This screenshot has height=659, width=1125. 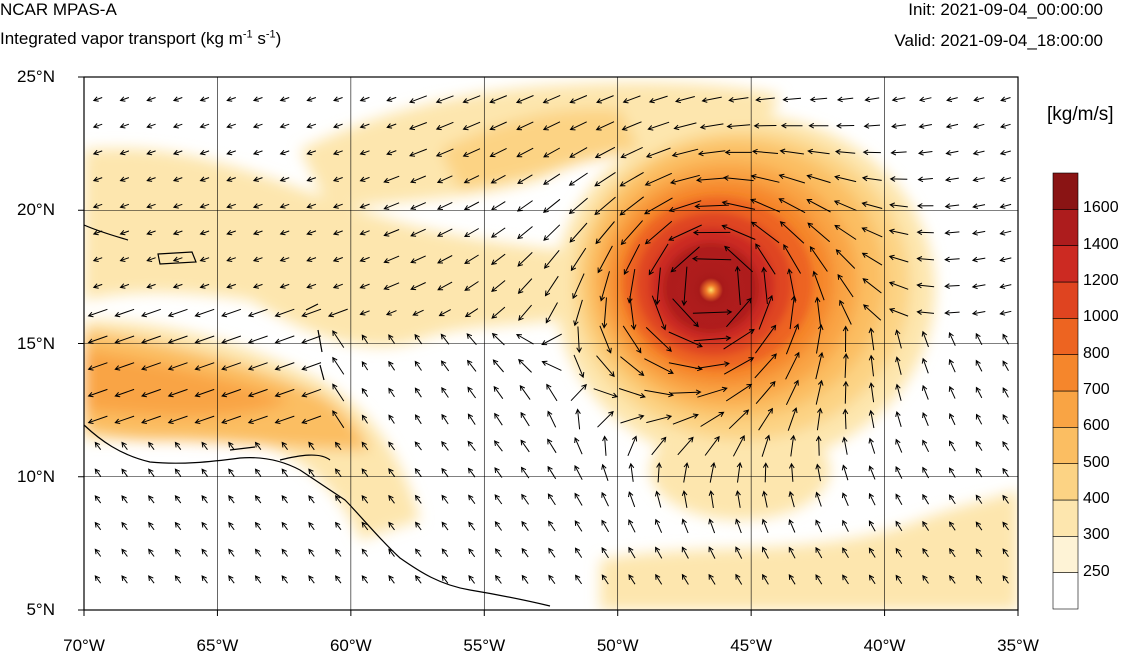 I want to click on colorbar-tick-label: 400, so click(x=1096, y=498).